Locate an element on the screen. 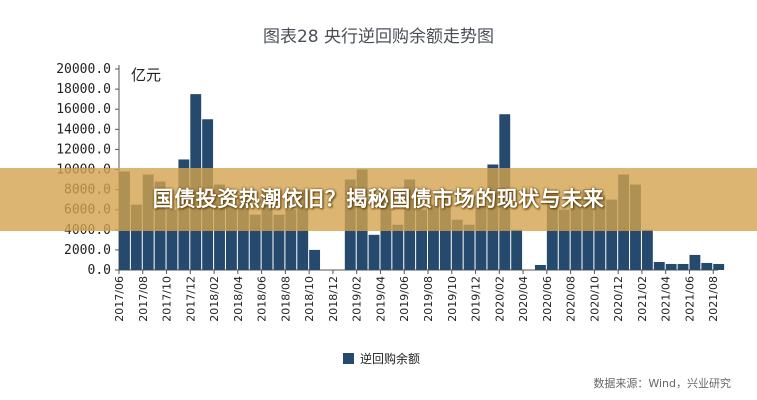 The width and height of the screenshot is (757, 400). legend-swatch is located at coordinates (348, 358).